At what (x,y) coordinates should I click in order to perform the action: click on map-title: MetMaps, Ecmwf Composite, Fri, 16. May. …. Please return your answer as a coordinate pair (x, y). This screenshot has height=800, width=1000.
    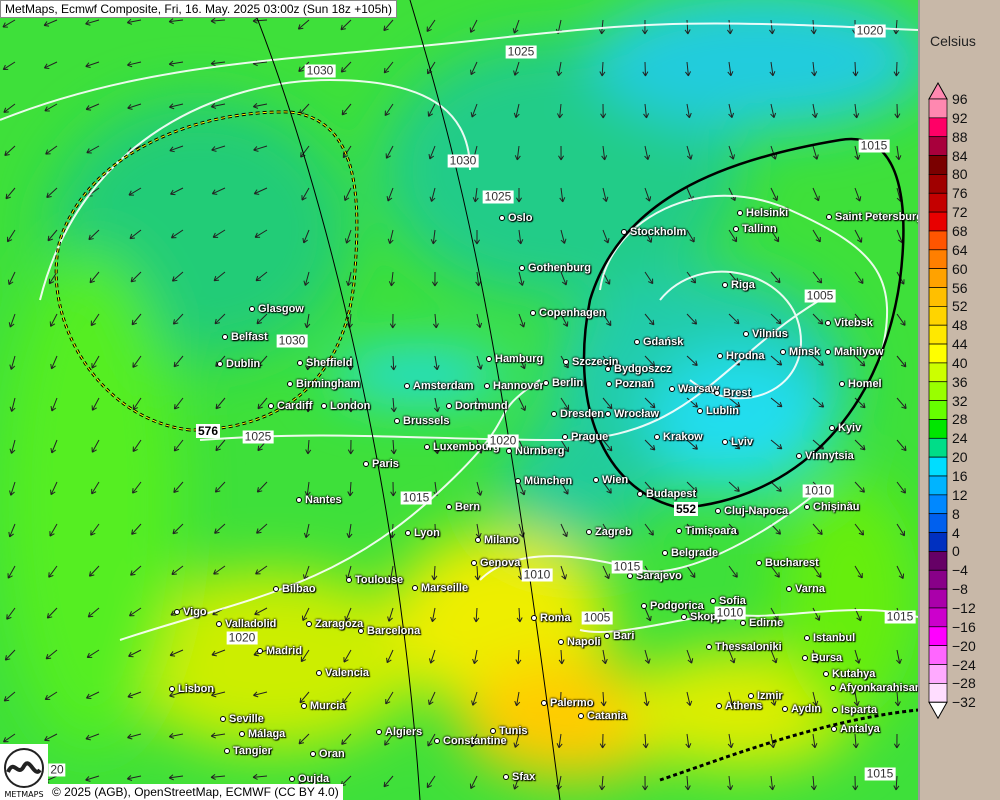
    Looking at the image, I should click on (198, 9).